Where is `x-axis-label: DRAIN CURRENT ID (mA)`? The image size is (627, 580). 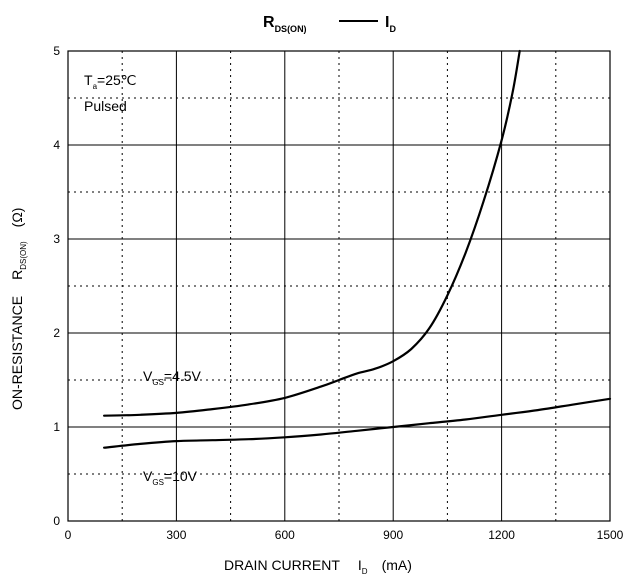
x-axis-label: DRAIN CURRENT ID (mA) is located at coordinates (318, 566).